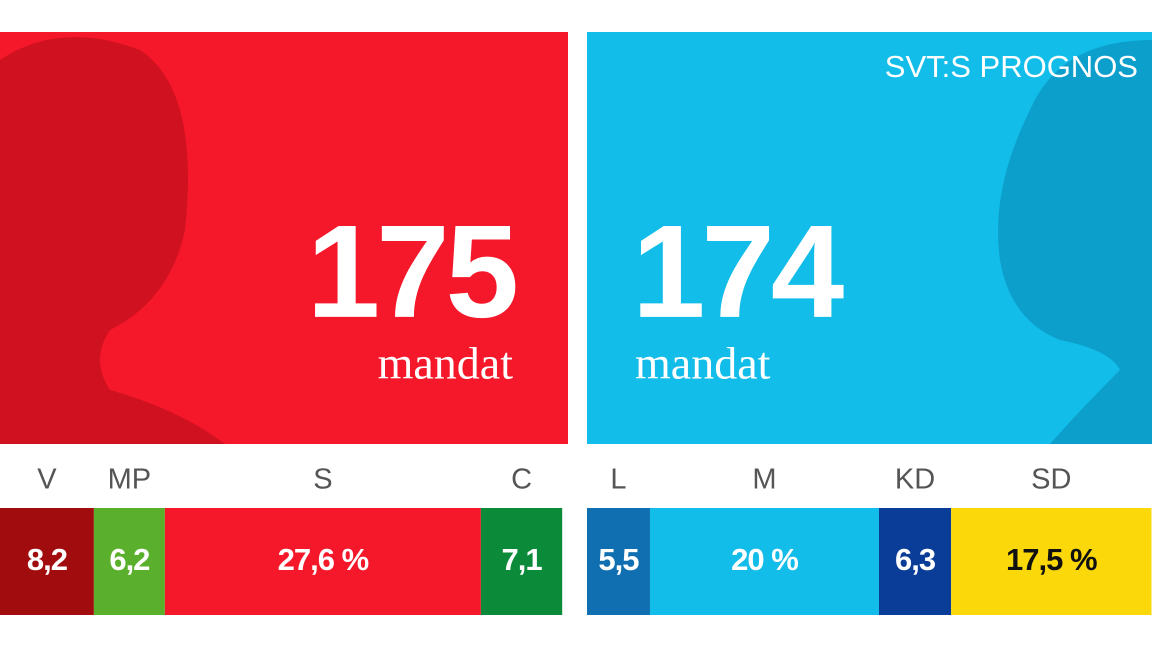 This screenshot has height=648, width=1152. What do you see at coordinates (322, 480) in the screenshot?
I see `party-name: S` at bounding box center [322, 480].